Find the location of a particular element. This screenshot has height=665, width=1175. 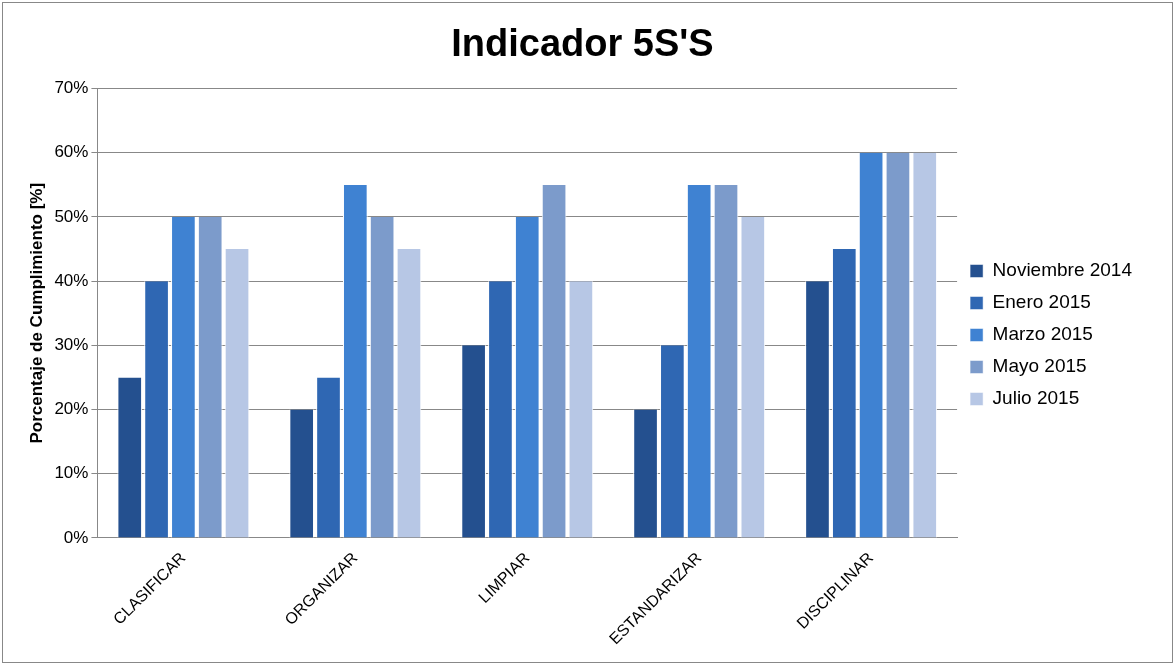

legend-label: Mayo 2015 is located at coordinates (1039, 366).